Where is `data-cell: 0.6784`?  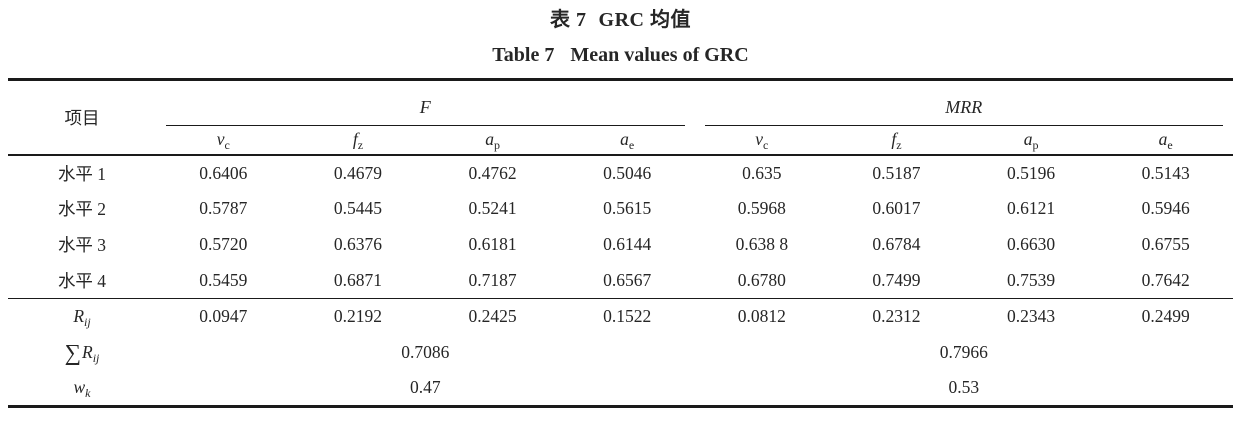 data-cell: 0.6784 is located at coordinates (896, 244).